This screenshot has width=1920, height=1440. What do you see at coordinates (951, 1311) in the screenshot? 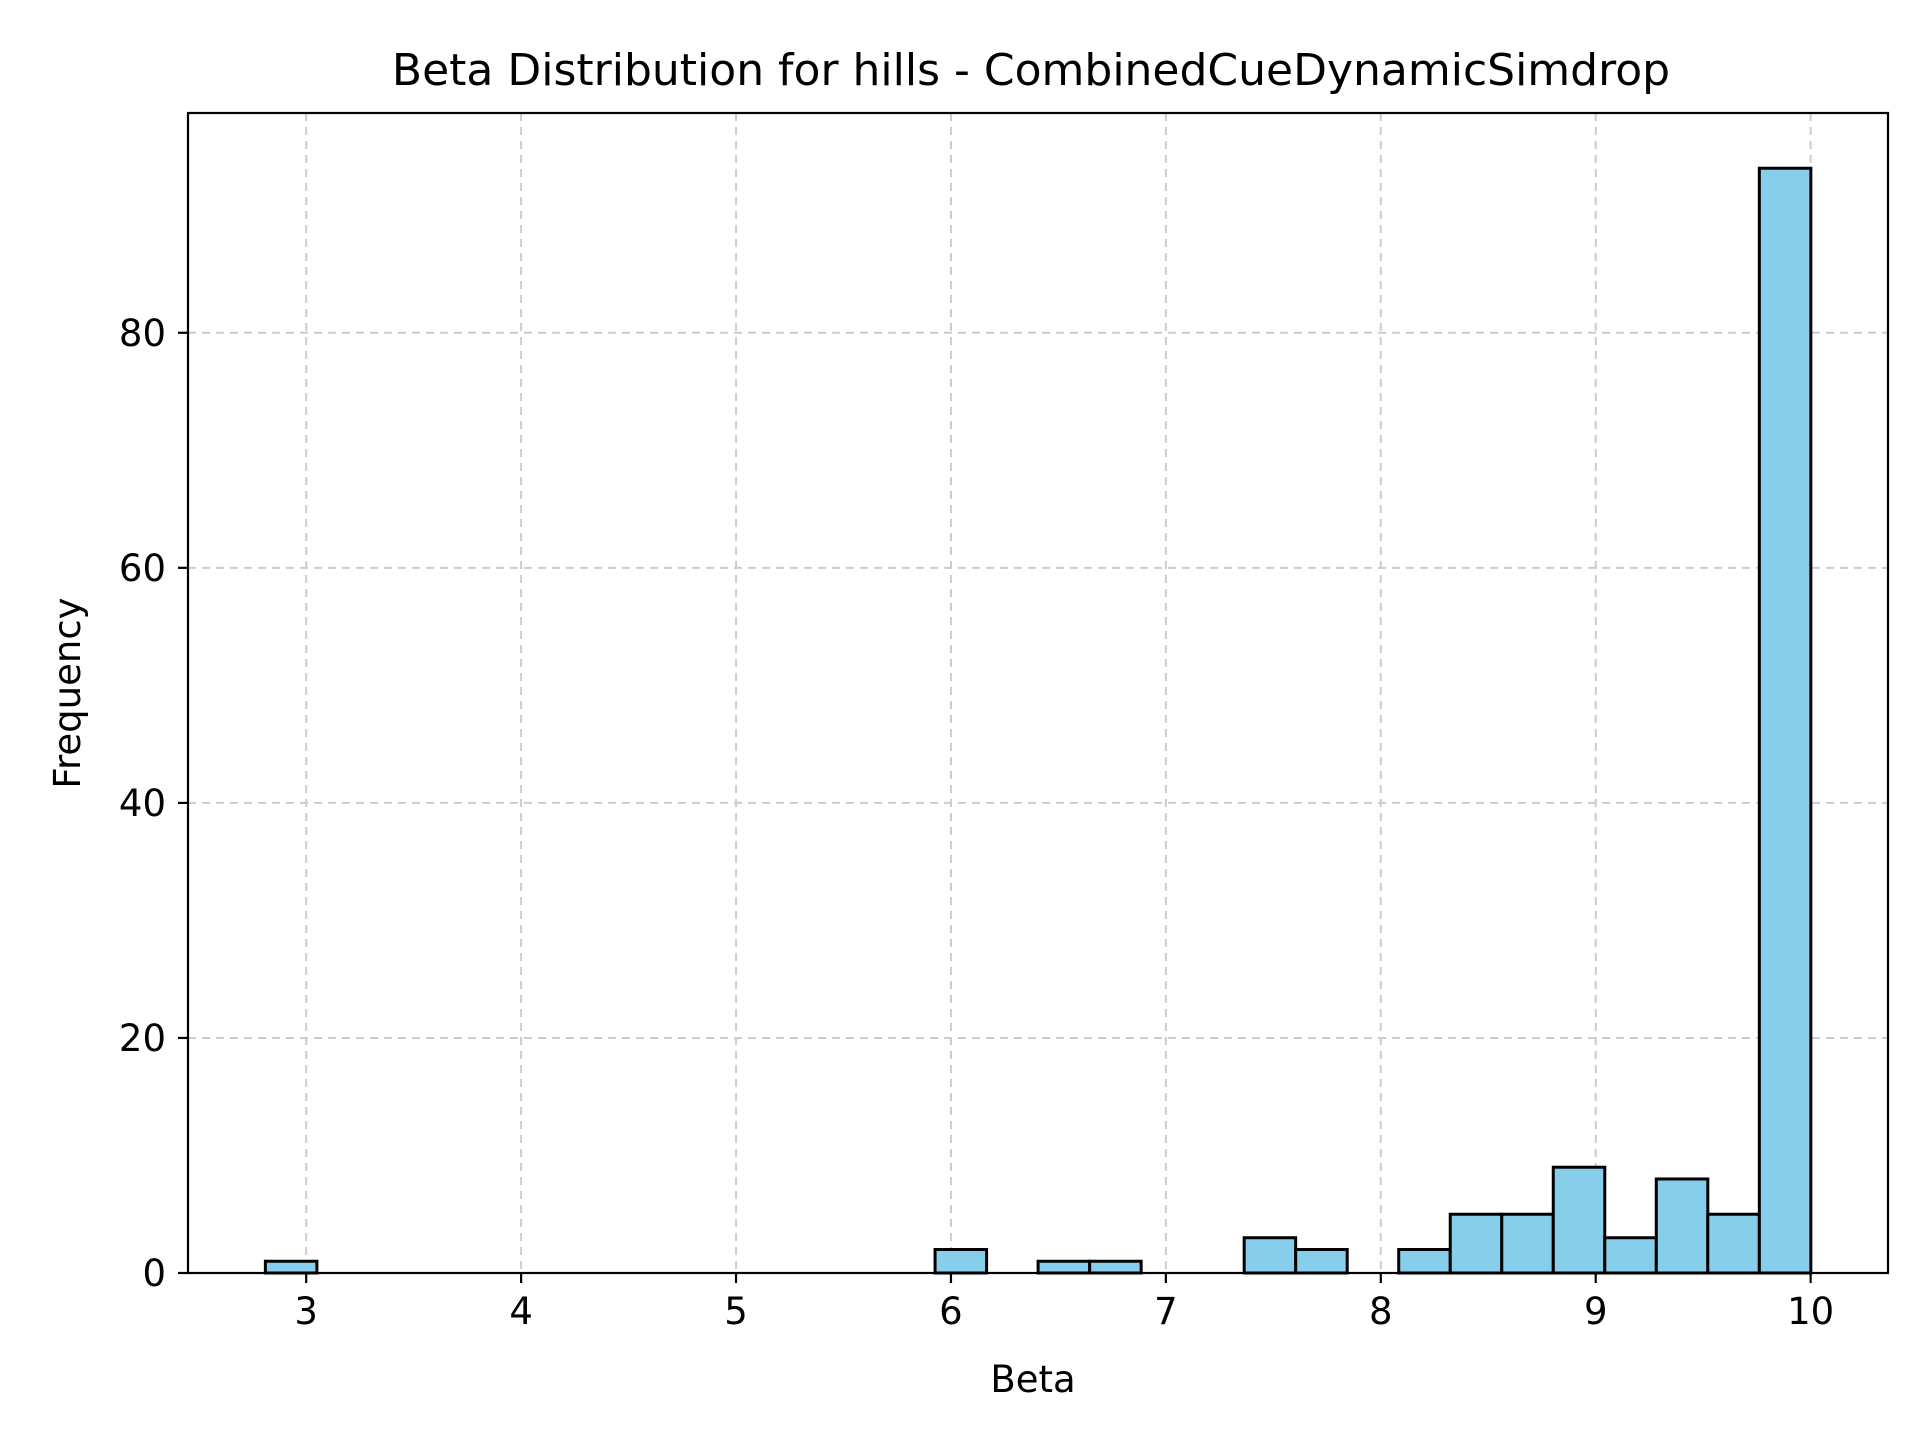
I see `x-tick-label: 6` at bounding box center [951, 1311].